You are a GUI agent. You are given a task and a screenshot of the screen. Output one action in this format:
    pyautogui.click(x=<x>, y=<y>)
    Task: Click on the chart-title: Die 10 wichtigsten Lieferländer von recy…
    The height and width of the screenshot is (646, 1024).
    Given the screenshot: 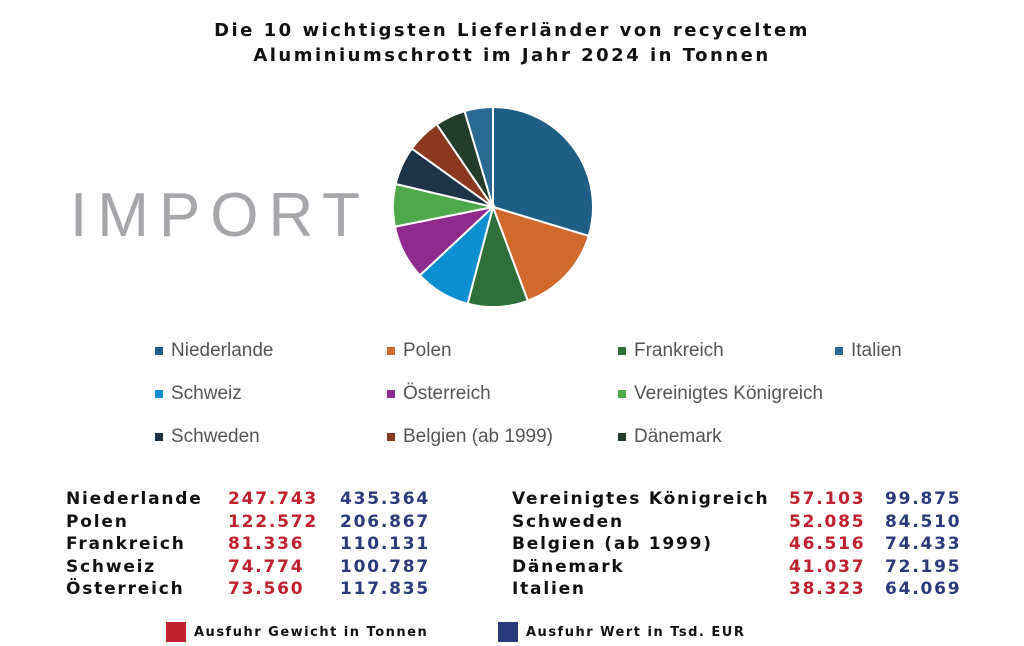 What is the action you would take?
    pyautogui.click(x=512, y=43)
    